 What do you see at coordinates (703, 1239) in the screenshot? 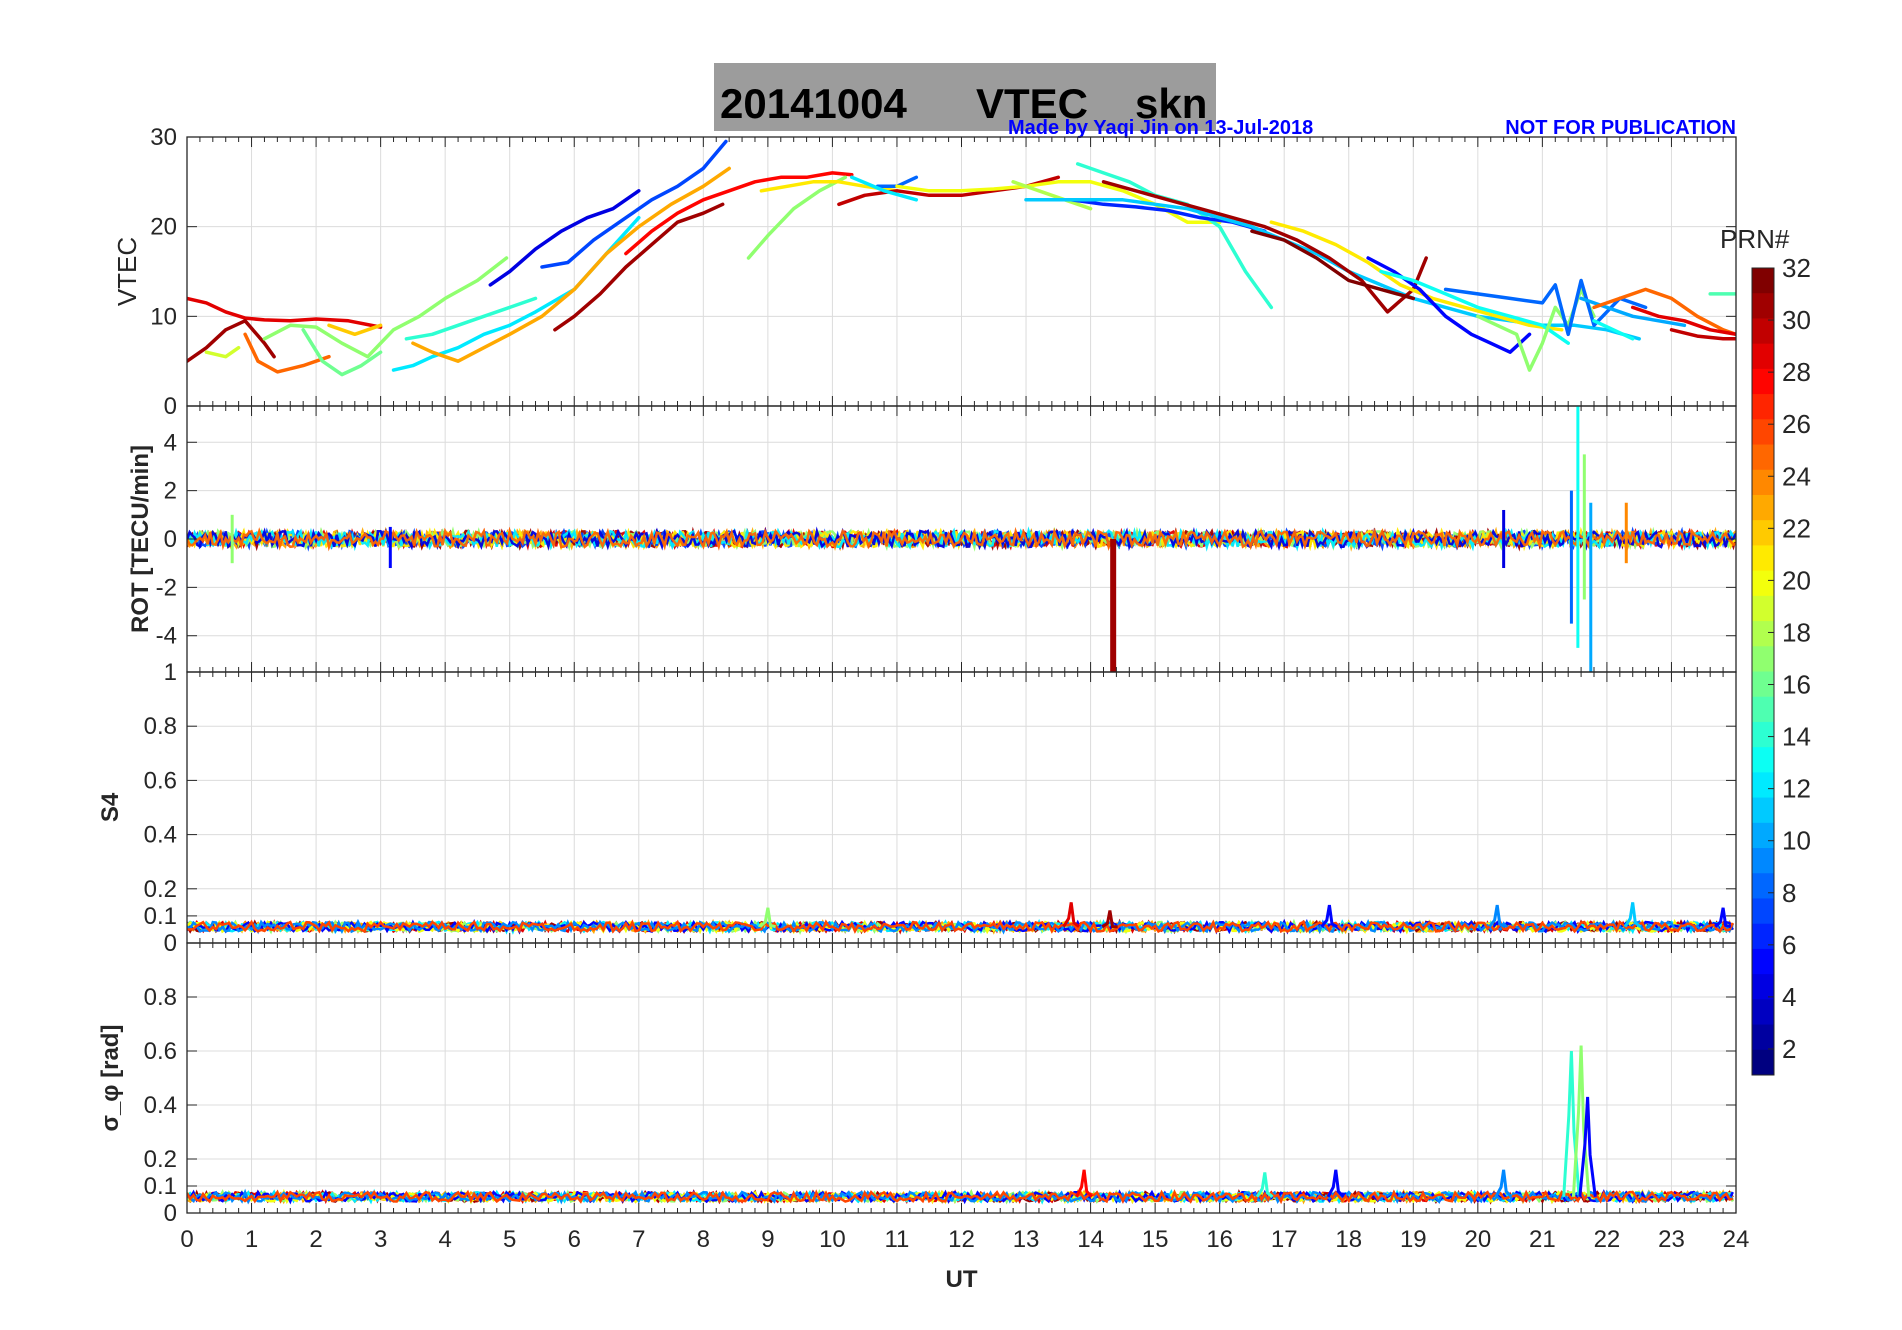
I see `x-tick-label: 8` at bounding box center [703, 1239].